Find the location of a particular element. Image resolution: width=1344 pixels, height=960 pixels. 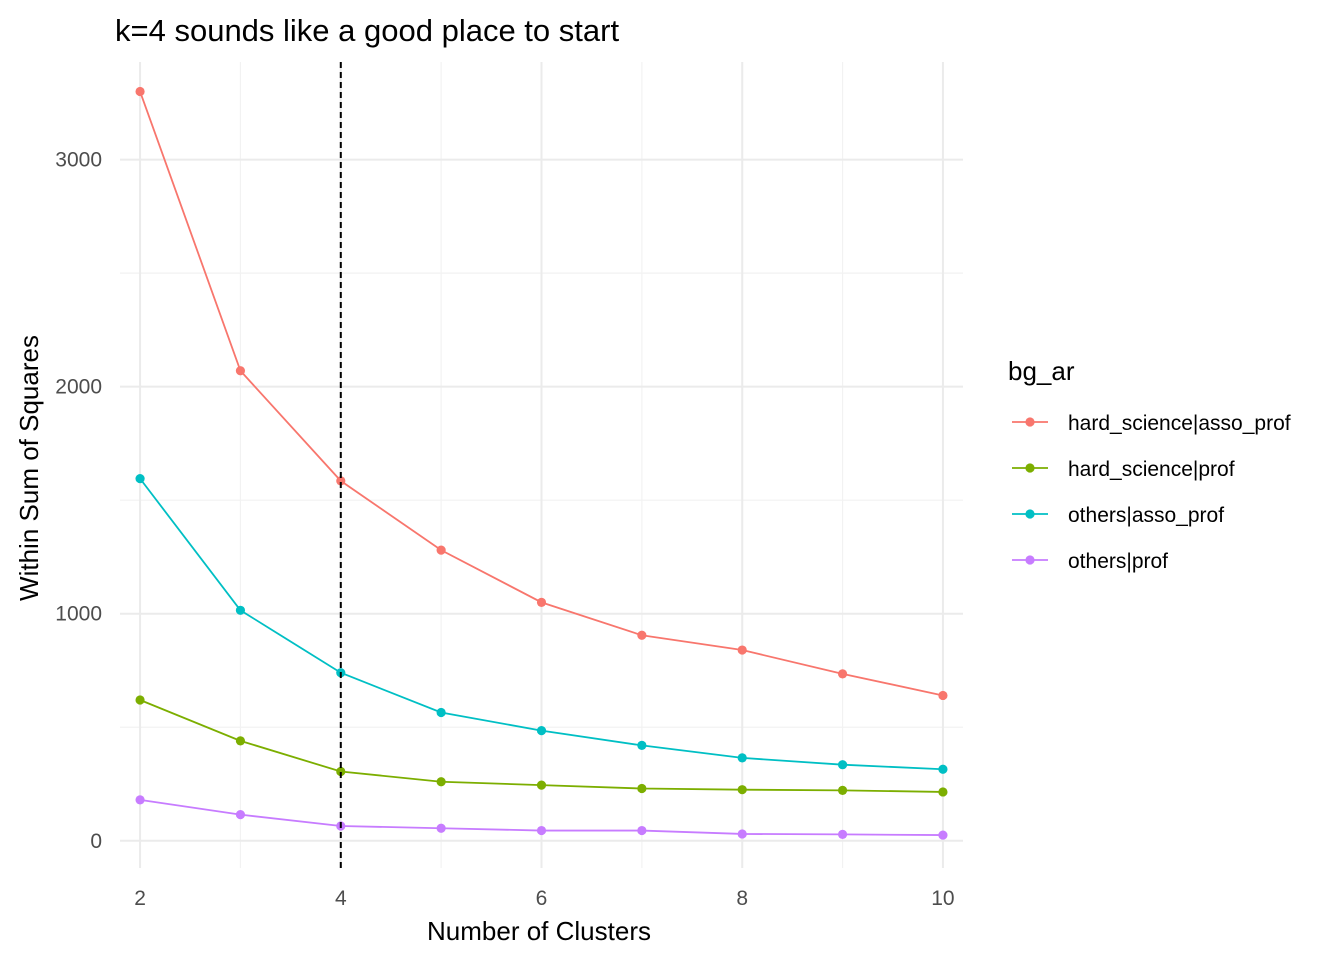

chart-title: k=4 sounds like a good place to start is located at coordinates (367, 30).